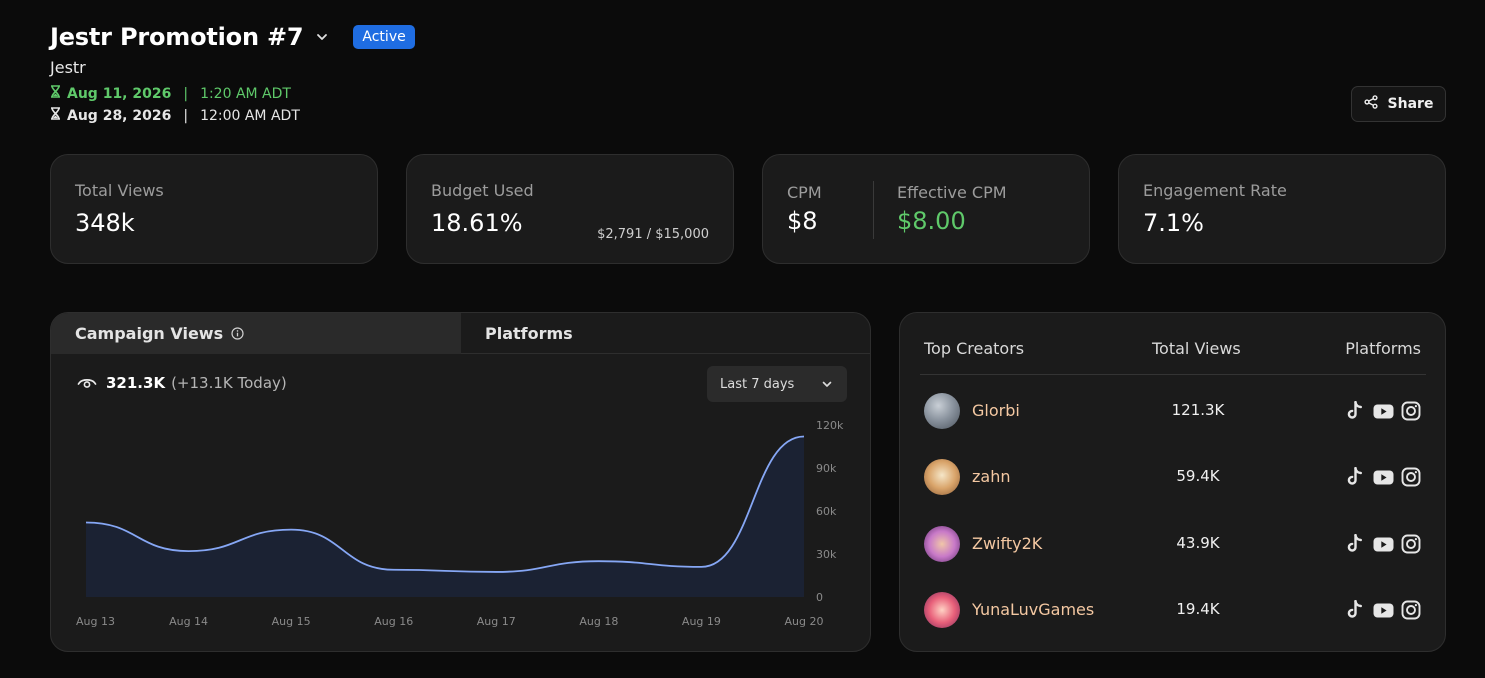 This screenshot has width=1485, height=678. I want to click on creator-row: YunaLuvGames 19.4K, so click(1173, 610).